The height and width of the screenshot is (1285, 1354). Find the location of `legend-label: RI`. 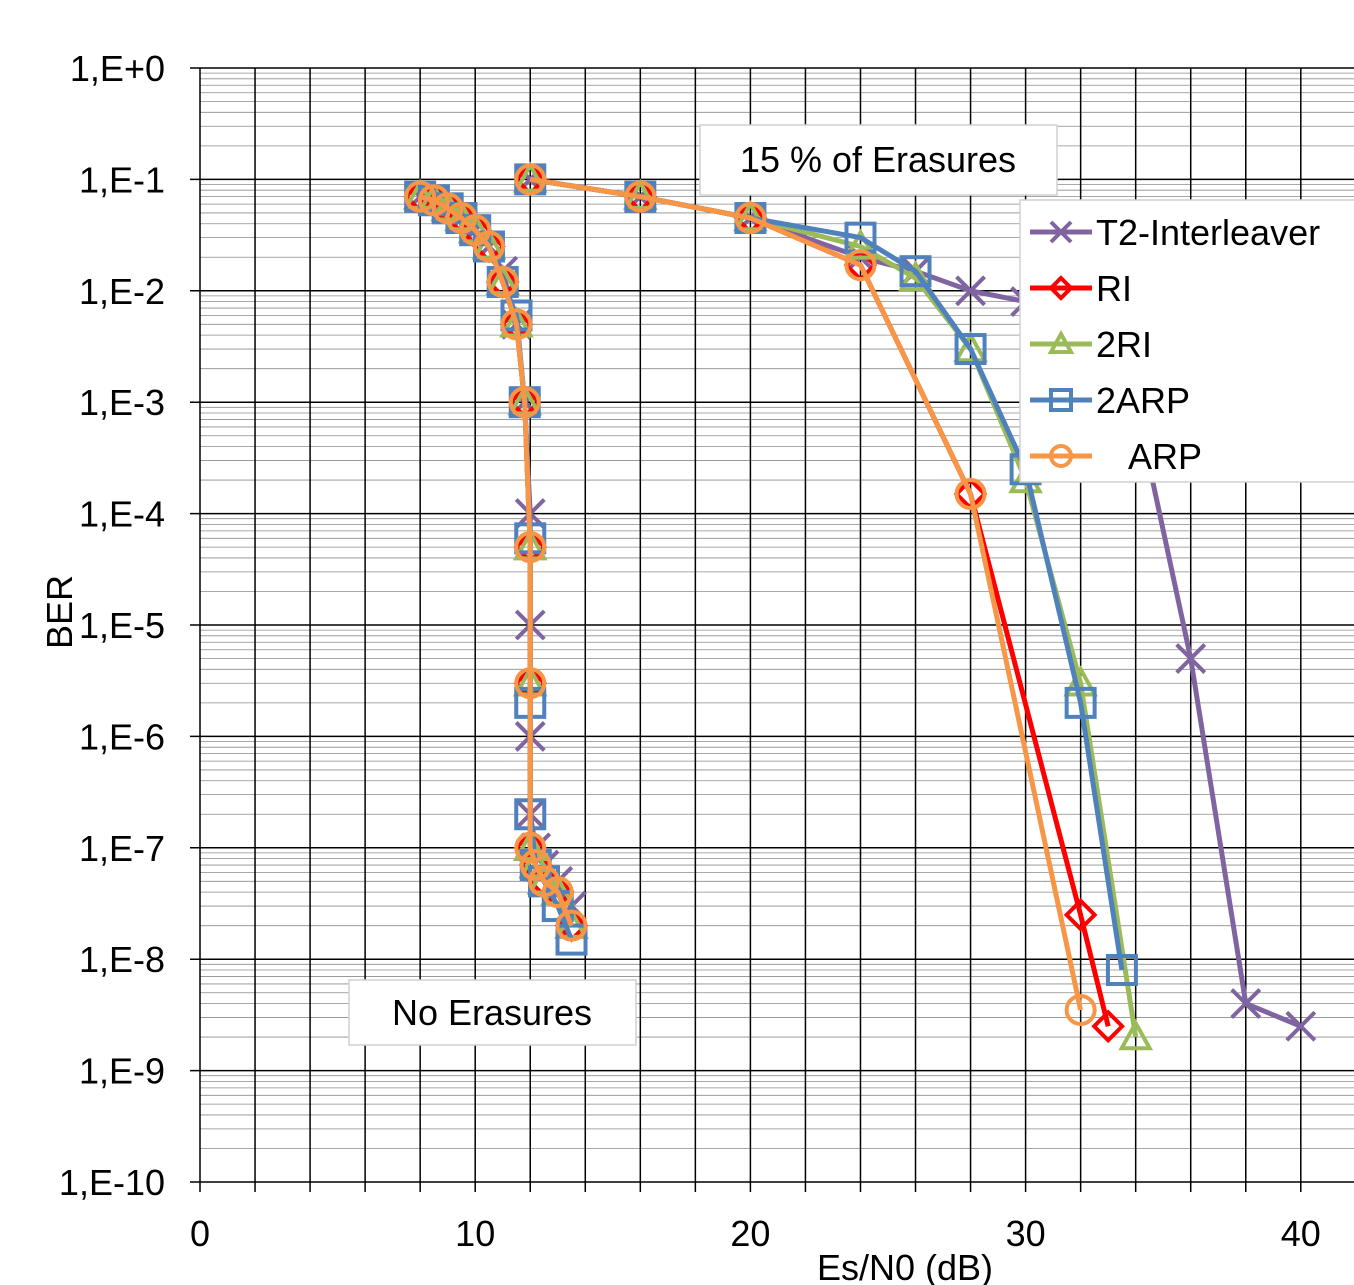

legend-label: RI is located at coordinates (1114, 288).